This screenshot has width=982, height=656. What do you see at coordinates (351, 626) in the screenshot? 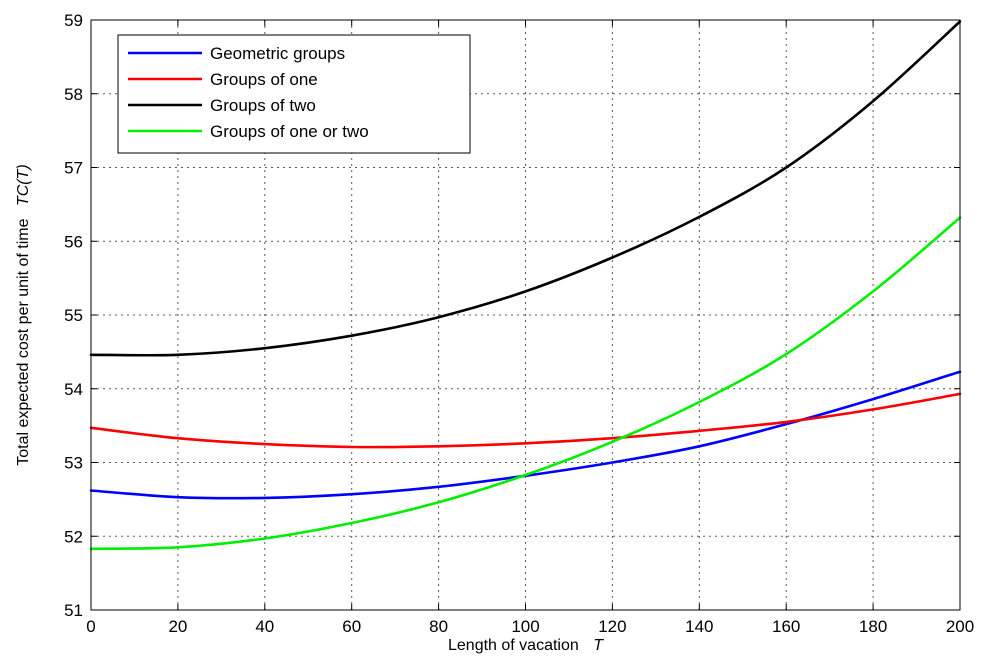
I see `x-tick-label: 60` at bounding box center [351, 626].